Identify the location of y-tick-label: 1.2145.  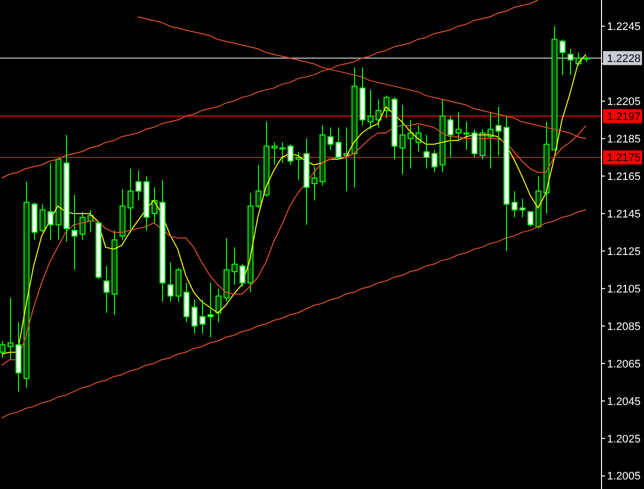
(624, 214).